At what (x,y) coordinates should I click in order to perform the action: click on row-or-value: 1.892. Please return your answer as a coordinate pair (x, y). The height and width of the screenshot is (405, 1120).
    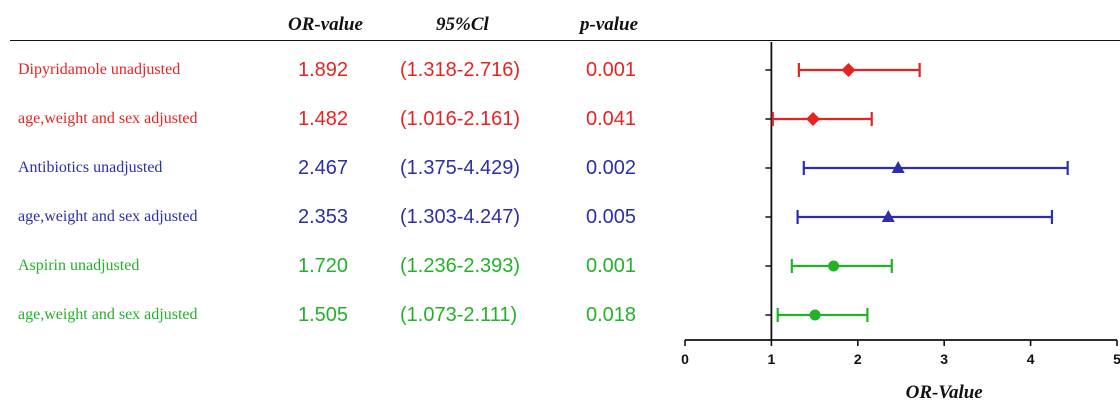
    Looking at the image, I should click on (323, 70).